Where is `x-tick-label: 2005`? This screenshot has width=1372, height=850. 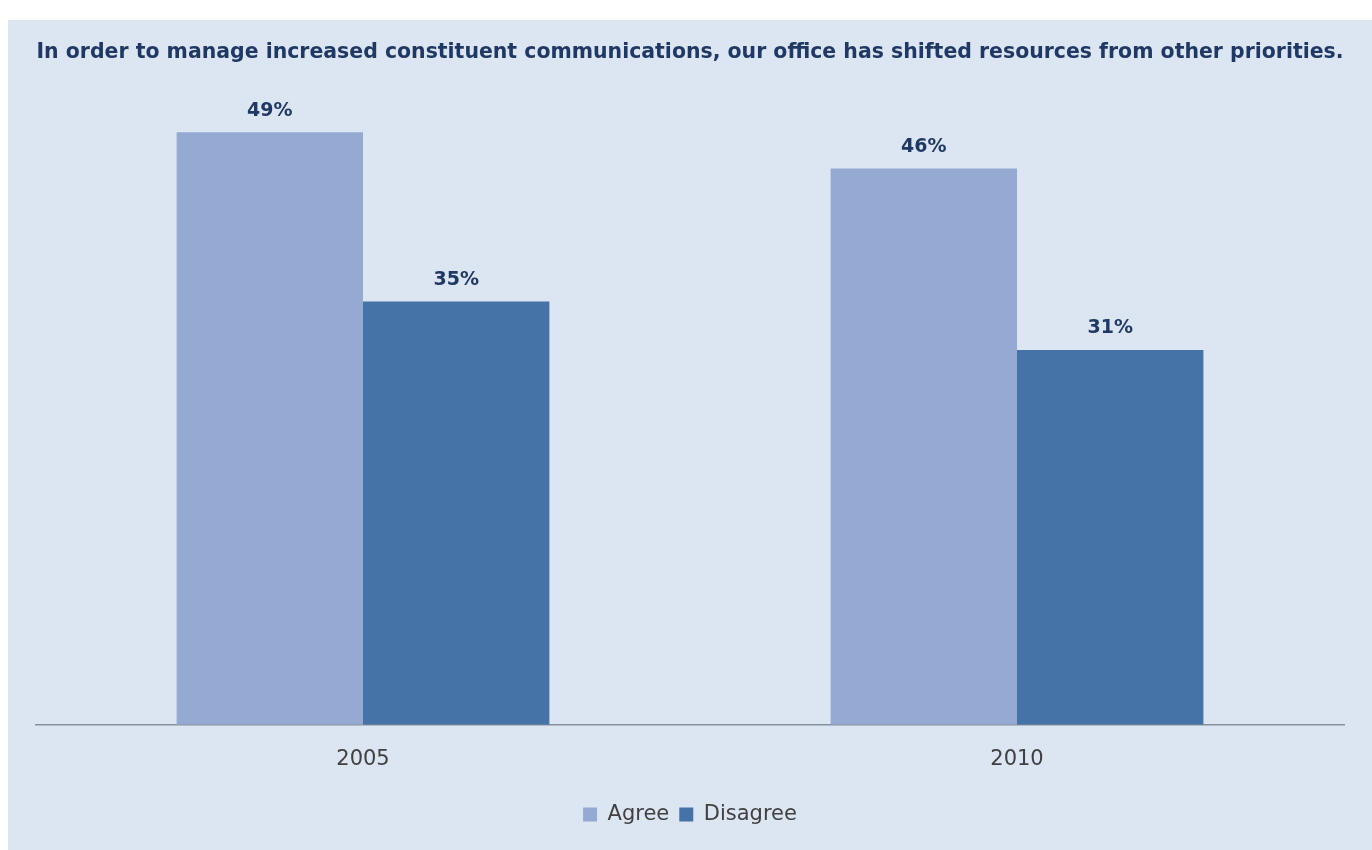 x-tick-label: 2005 is located at coordinates (363, 757).